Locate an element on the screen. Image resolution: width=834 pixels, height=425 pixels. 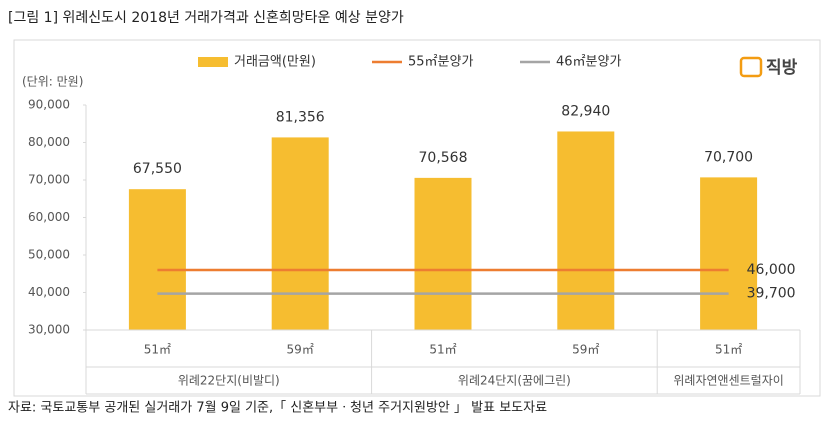
group-label: 위례22단지(비발디) is located at coordinates (229, 381).